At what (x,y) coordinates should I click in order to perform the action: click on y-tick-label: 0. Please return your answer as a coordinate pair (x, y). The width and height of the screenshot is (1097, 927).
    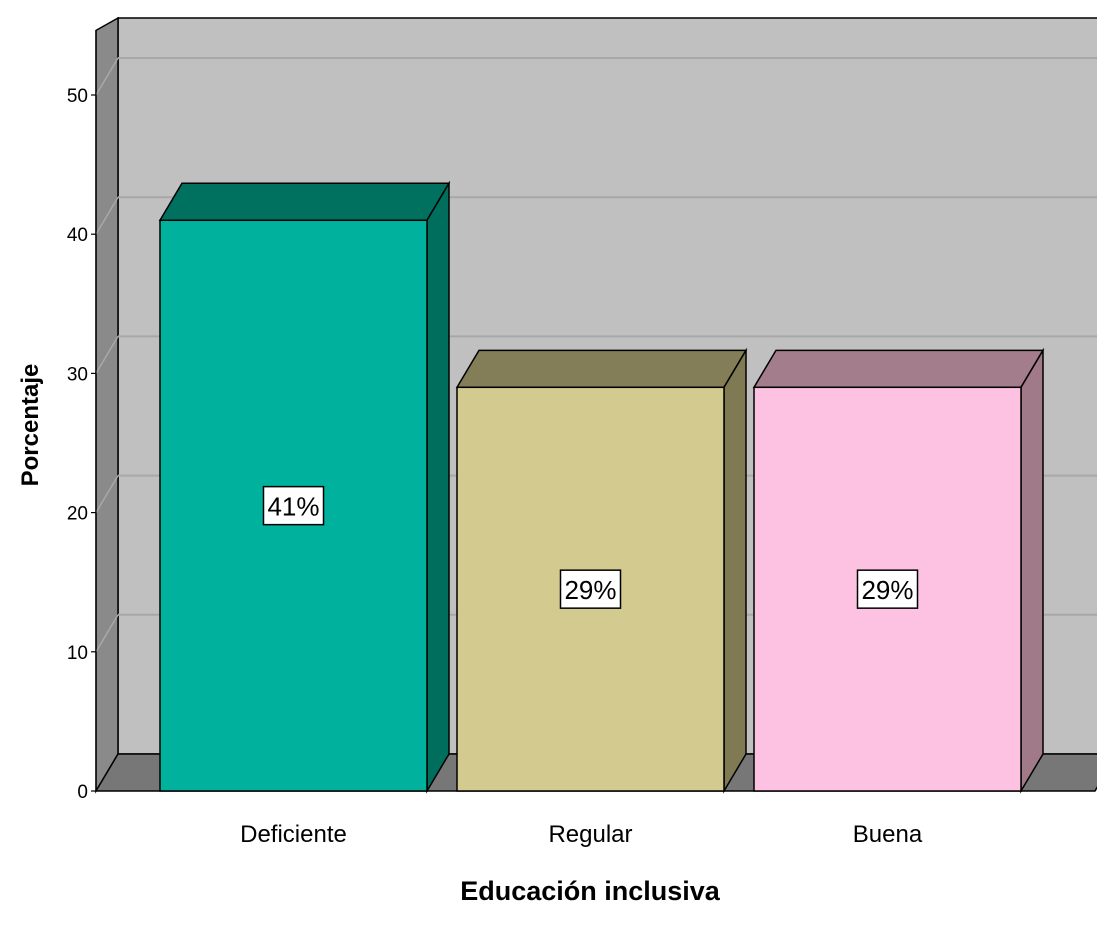
    Looking at the image, I should click on (82, 792).